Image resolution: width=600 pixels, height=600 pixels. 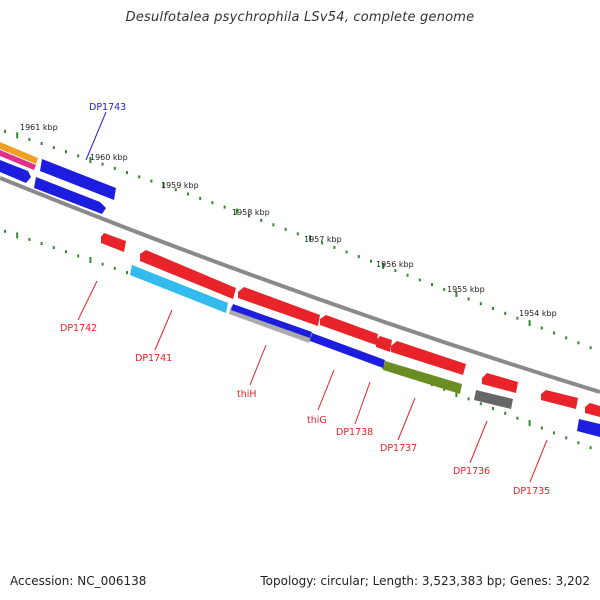 I want to click on label-dp1742: DP1742, so click(x=78, y=328).